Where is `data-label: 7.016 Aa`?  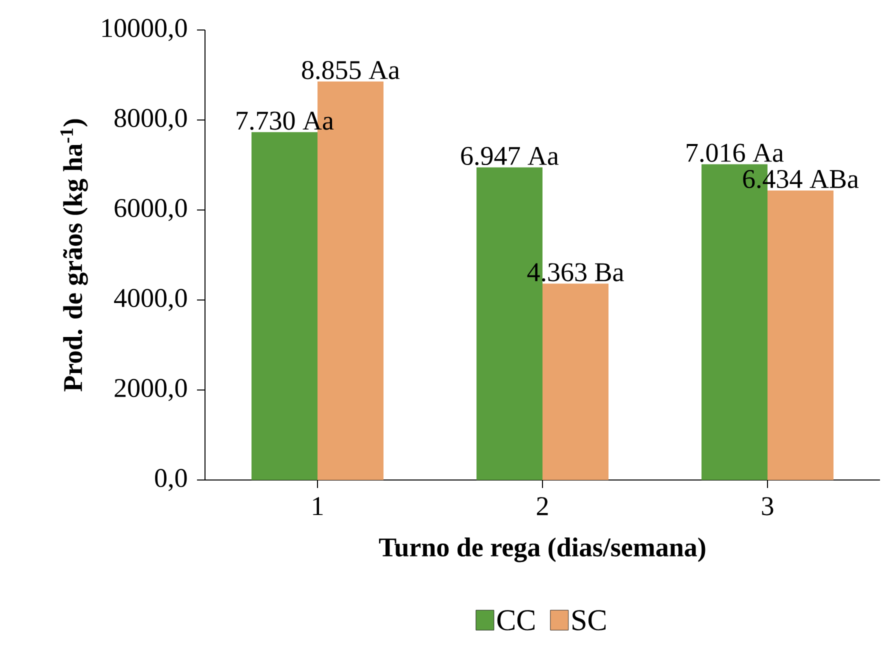 data-label: 7.016 Aa is located at coordinates (735, 153).